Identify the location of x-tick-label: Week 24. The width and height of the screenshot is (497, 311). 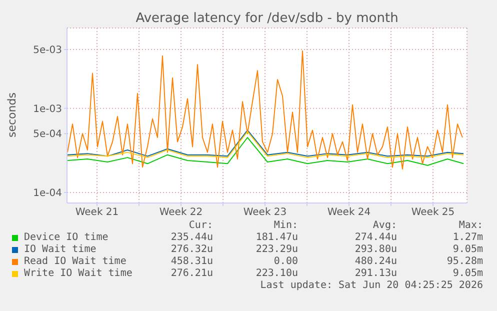
(349, 212).